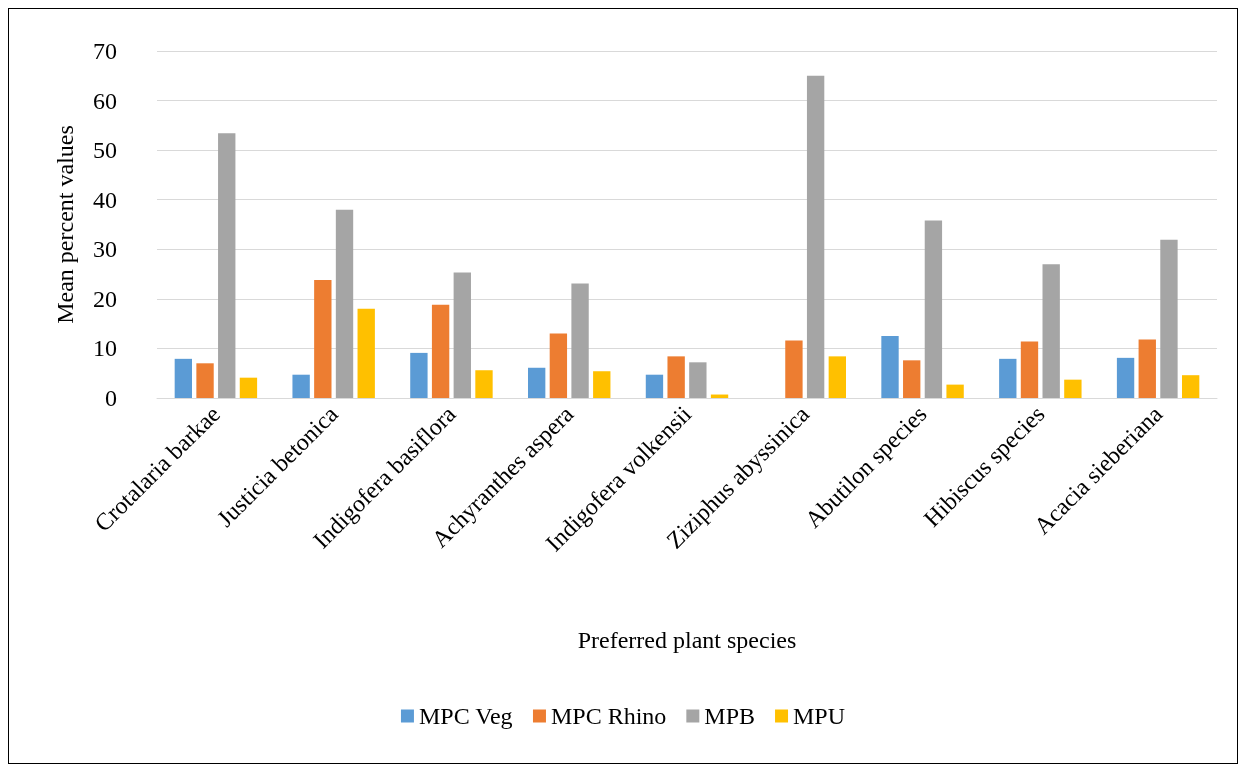  What do you see at coordinates (687, 640) in the screenshot?
I see `x-axis-title: Preferred plant species` at bounding box center [687, 640].